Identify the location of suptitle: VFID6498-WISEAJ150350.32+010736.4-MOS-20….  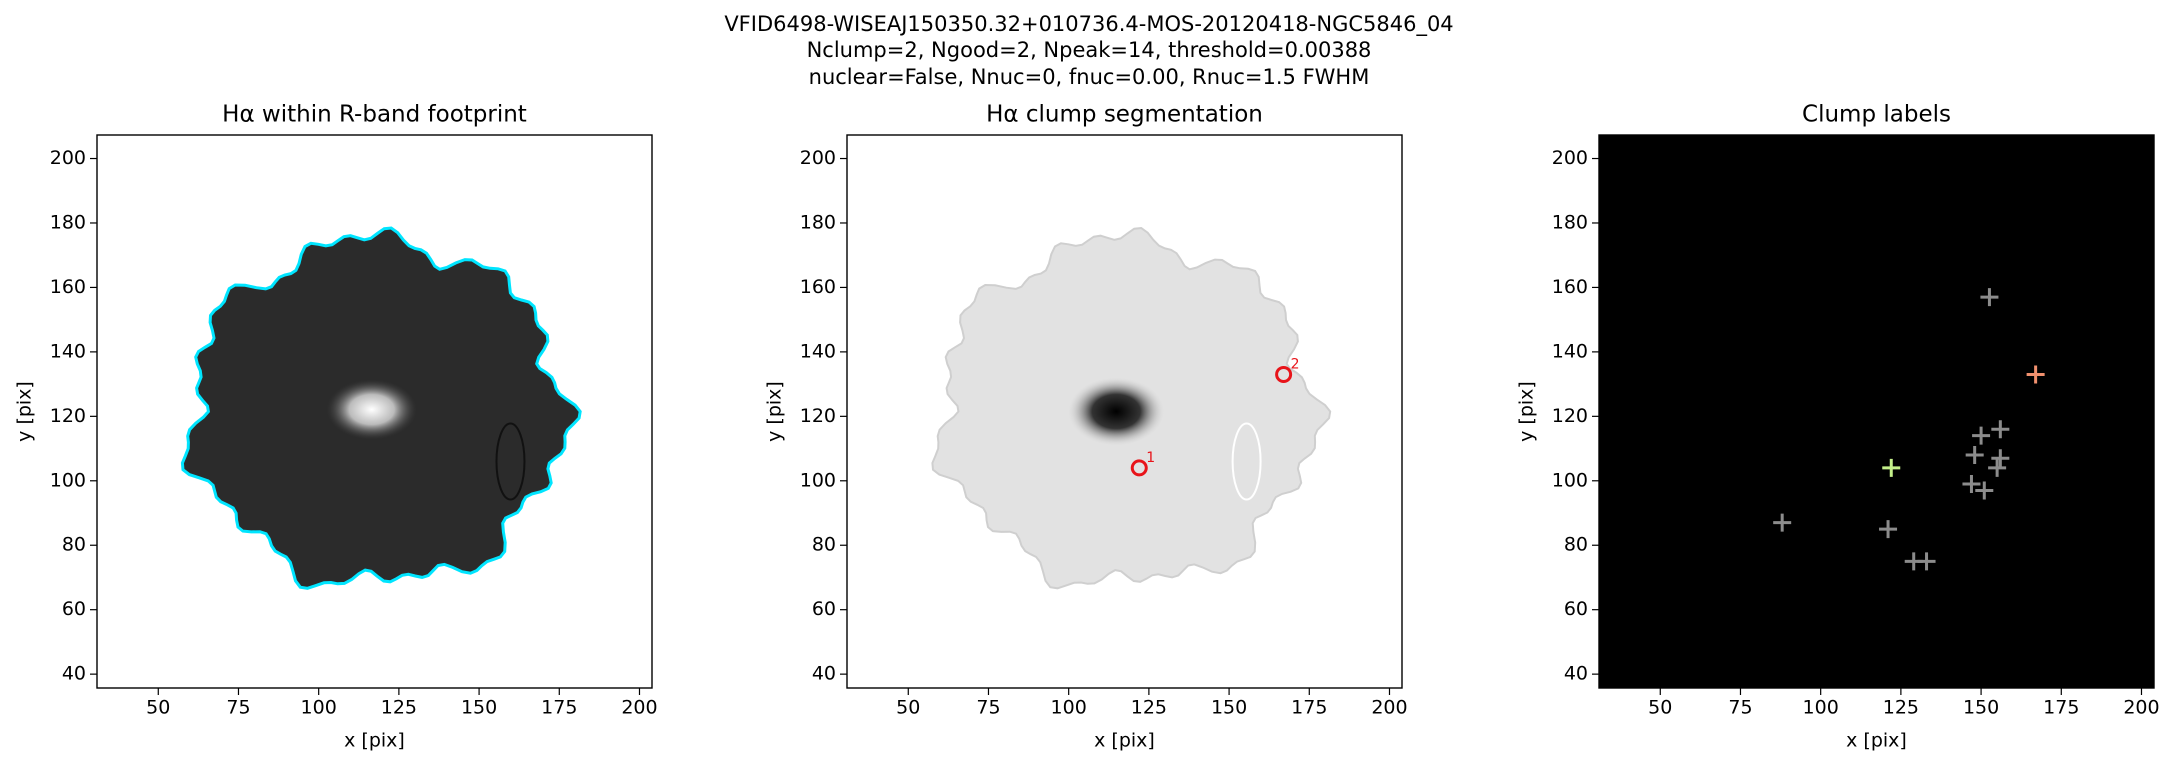
(1088, 24).